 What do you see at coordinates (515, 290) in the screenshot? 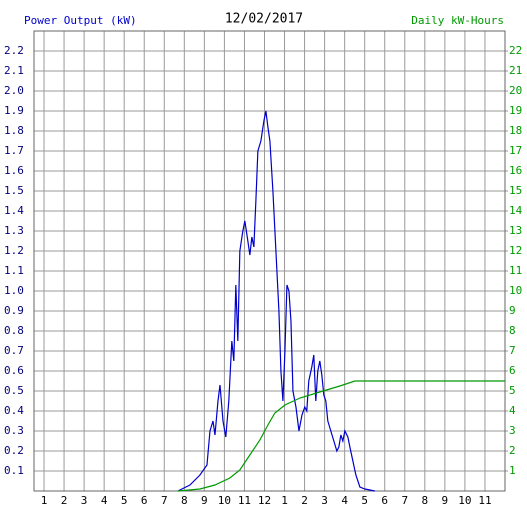
I see `y2-tick-label: 10` at bounding box center [515, 290].